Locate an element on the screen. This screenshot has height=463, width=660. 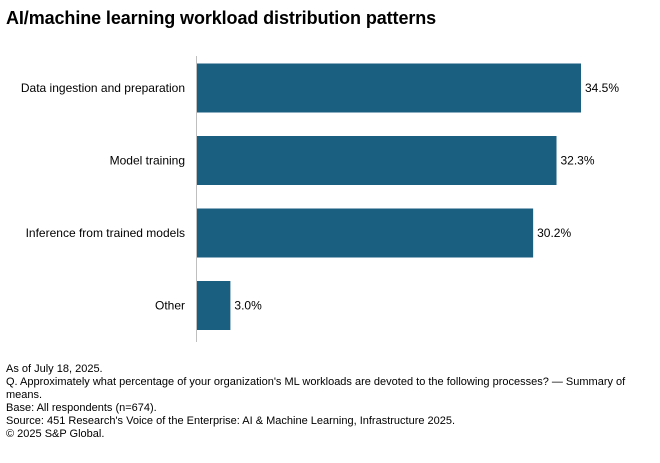
category-label: Model training is located at coordinates (147, 161).